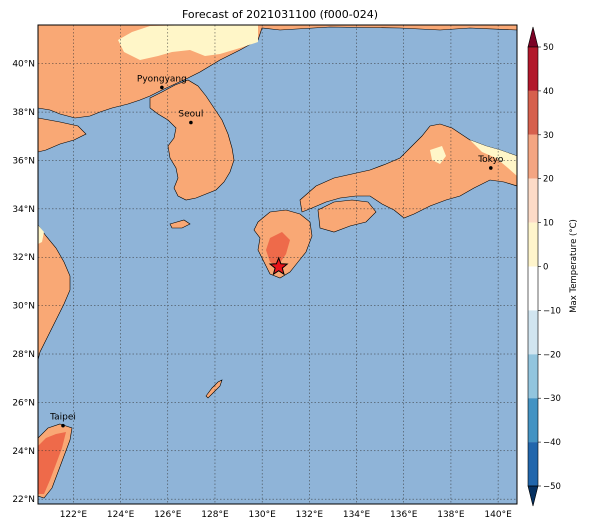  Describe the element at coordinates (52, 463) in the screenshot. I see `hot-patch-taiwan` at that location.